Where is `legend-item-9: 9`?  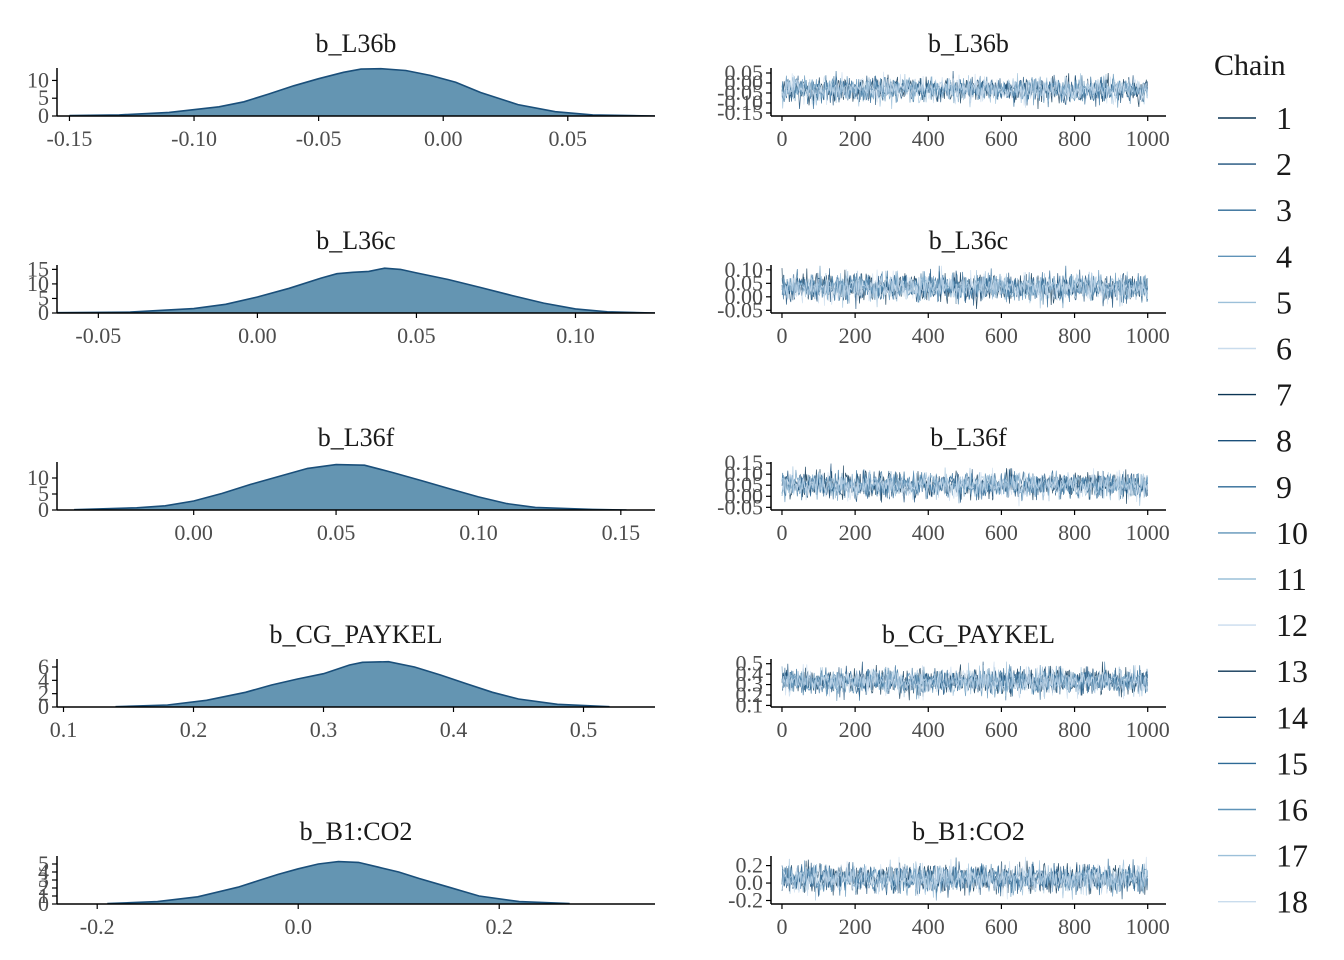
legend-item-9: 9 is located at coordinates (1255, 487).